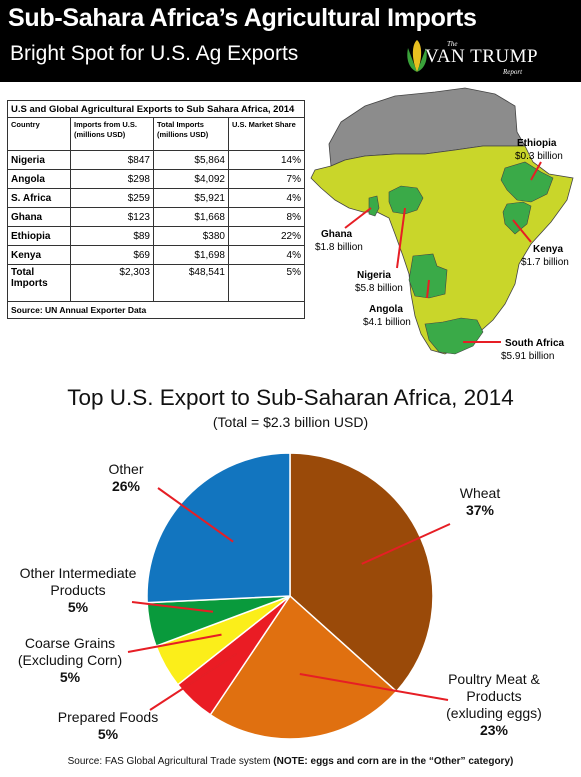 This screenshot has height=777, width=581. Describe the element at coordinates (266, 217) in the screenshot. I see `table-cell: 8%` at that location.